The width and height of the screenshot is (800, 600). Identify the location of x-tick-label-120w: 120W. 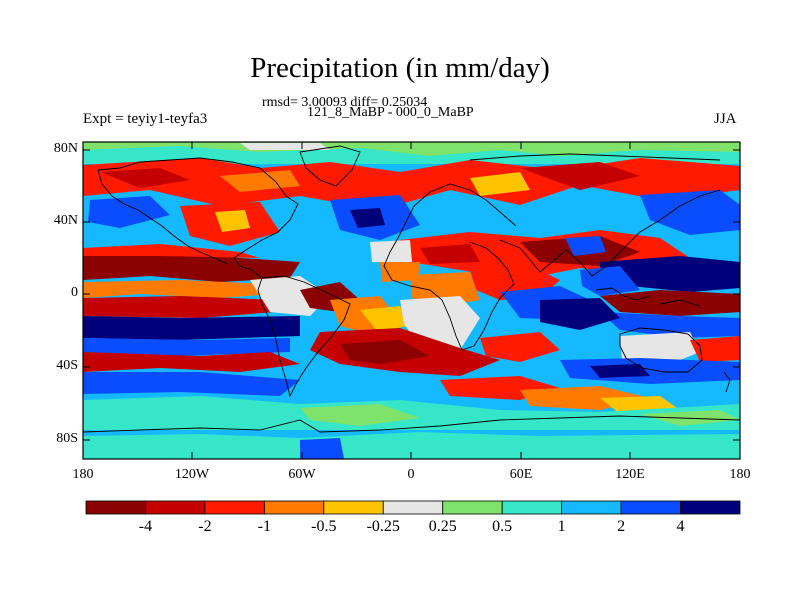
(192, 474).